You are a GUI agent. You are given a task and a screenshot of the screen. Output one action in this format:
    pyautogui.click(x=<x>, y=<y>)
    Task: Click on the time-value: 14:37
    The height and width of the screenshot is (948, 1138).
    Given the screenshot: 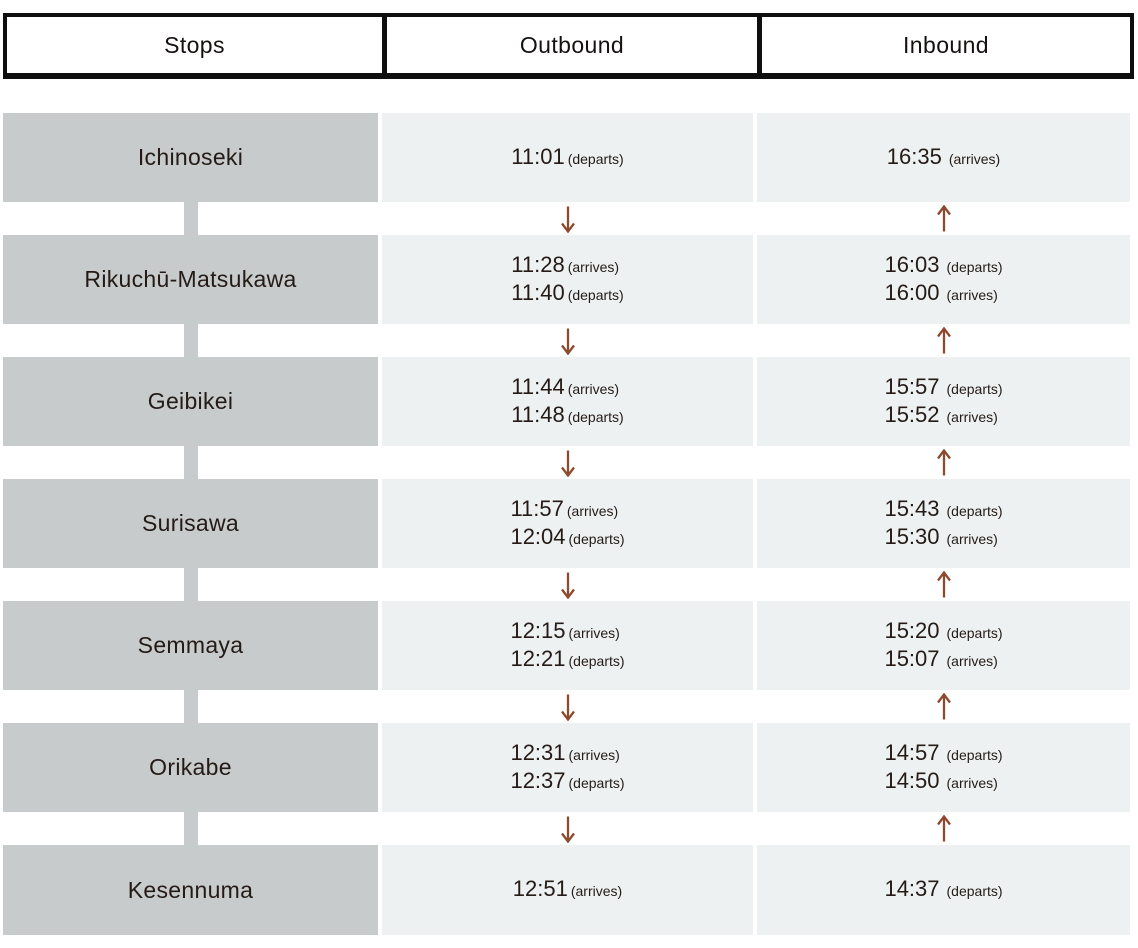 What is the action you would take?
    pyautogui.click(x=912, y=888)
    